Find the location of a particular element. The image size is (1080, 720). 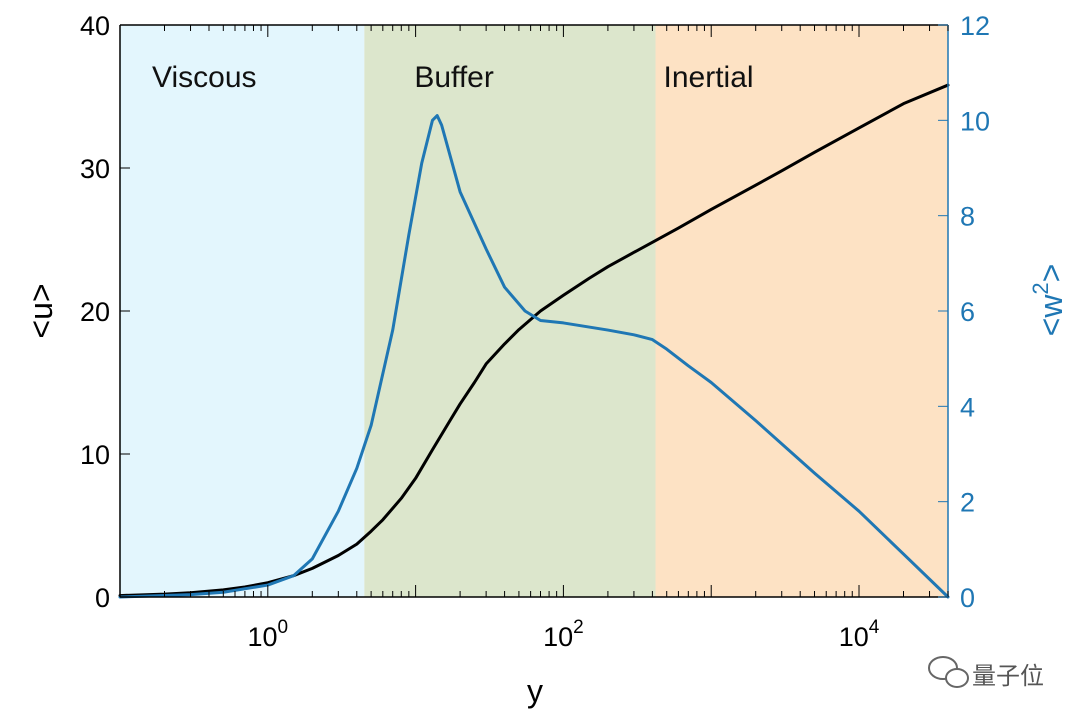

y-right-tick-label: 2 is located at coordinates (967, 503).